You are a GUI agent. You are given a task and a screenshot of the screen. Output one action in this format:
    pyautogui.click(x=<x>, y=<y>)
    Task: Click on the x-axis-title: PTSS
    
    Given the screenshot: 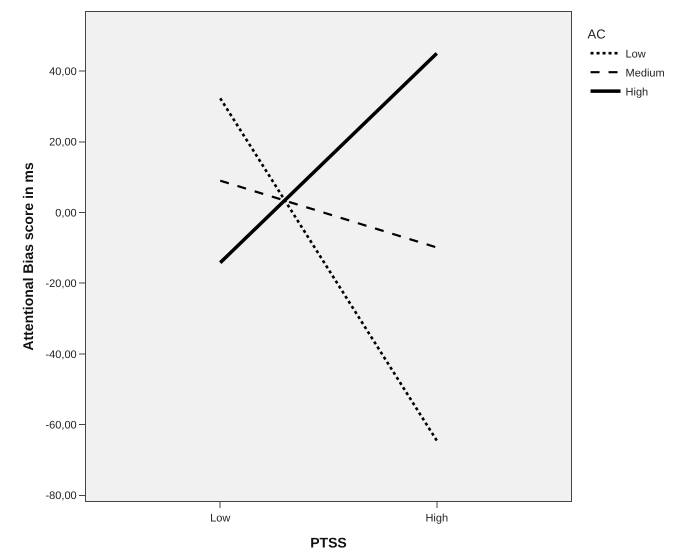 What is the action you would take?
    pyautogui.click(x=328, y=542)
    